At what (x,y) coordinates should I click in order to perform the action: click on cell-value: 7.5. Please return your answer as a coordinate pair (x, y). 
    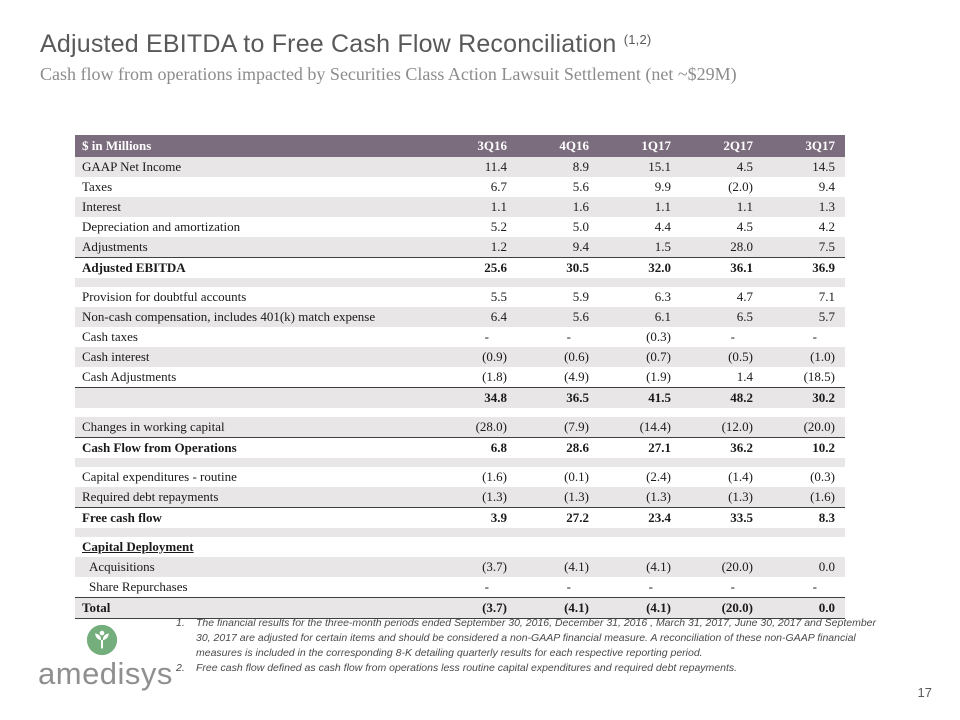
    Looking at the image, I should click on (804, 247).